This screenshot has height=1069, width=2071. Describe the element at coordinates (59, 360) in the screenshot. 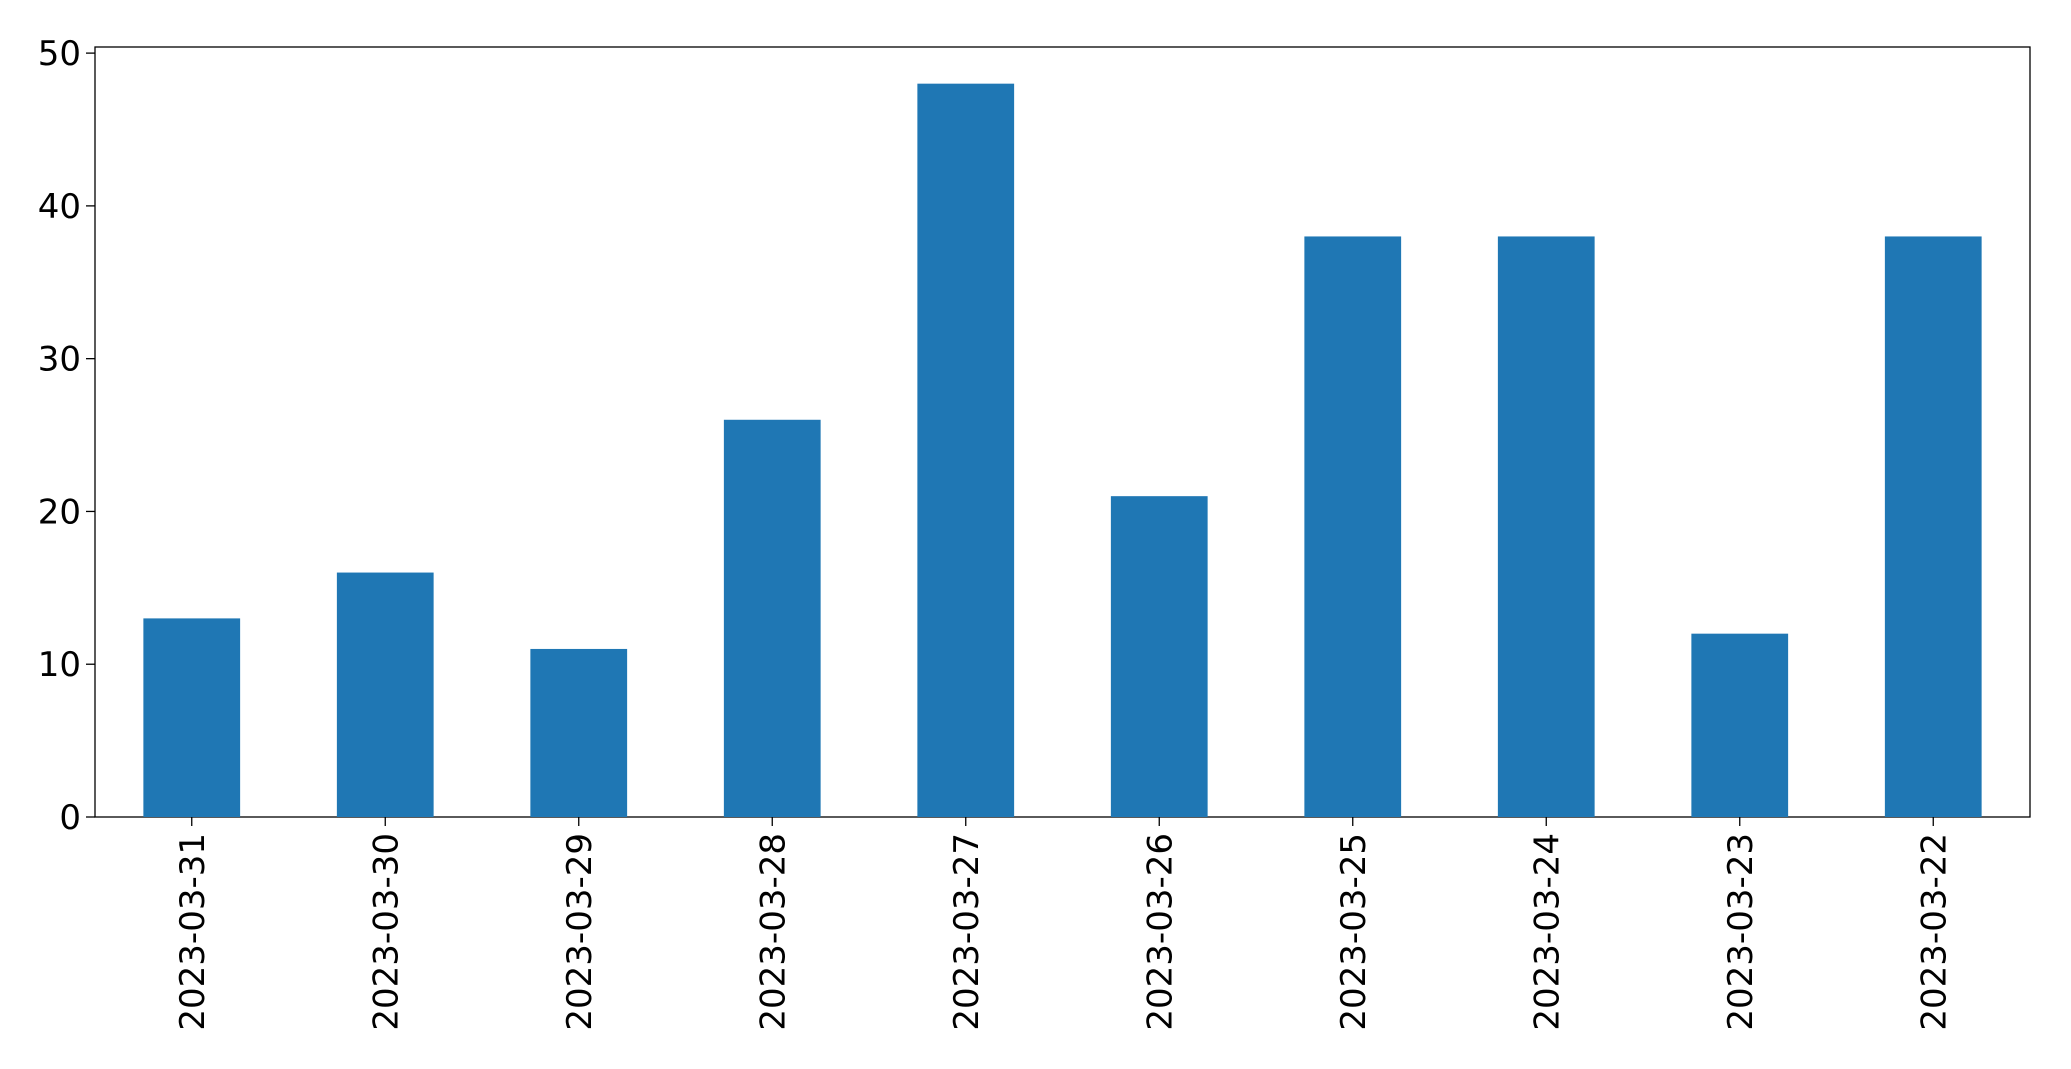

I see `y-tick-label: 30` at that location.